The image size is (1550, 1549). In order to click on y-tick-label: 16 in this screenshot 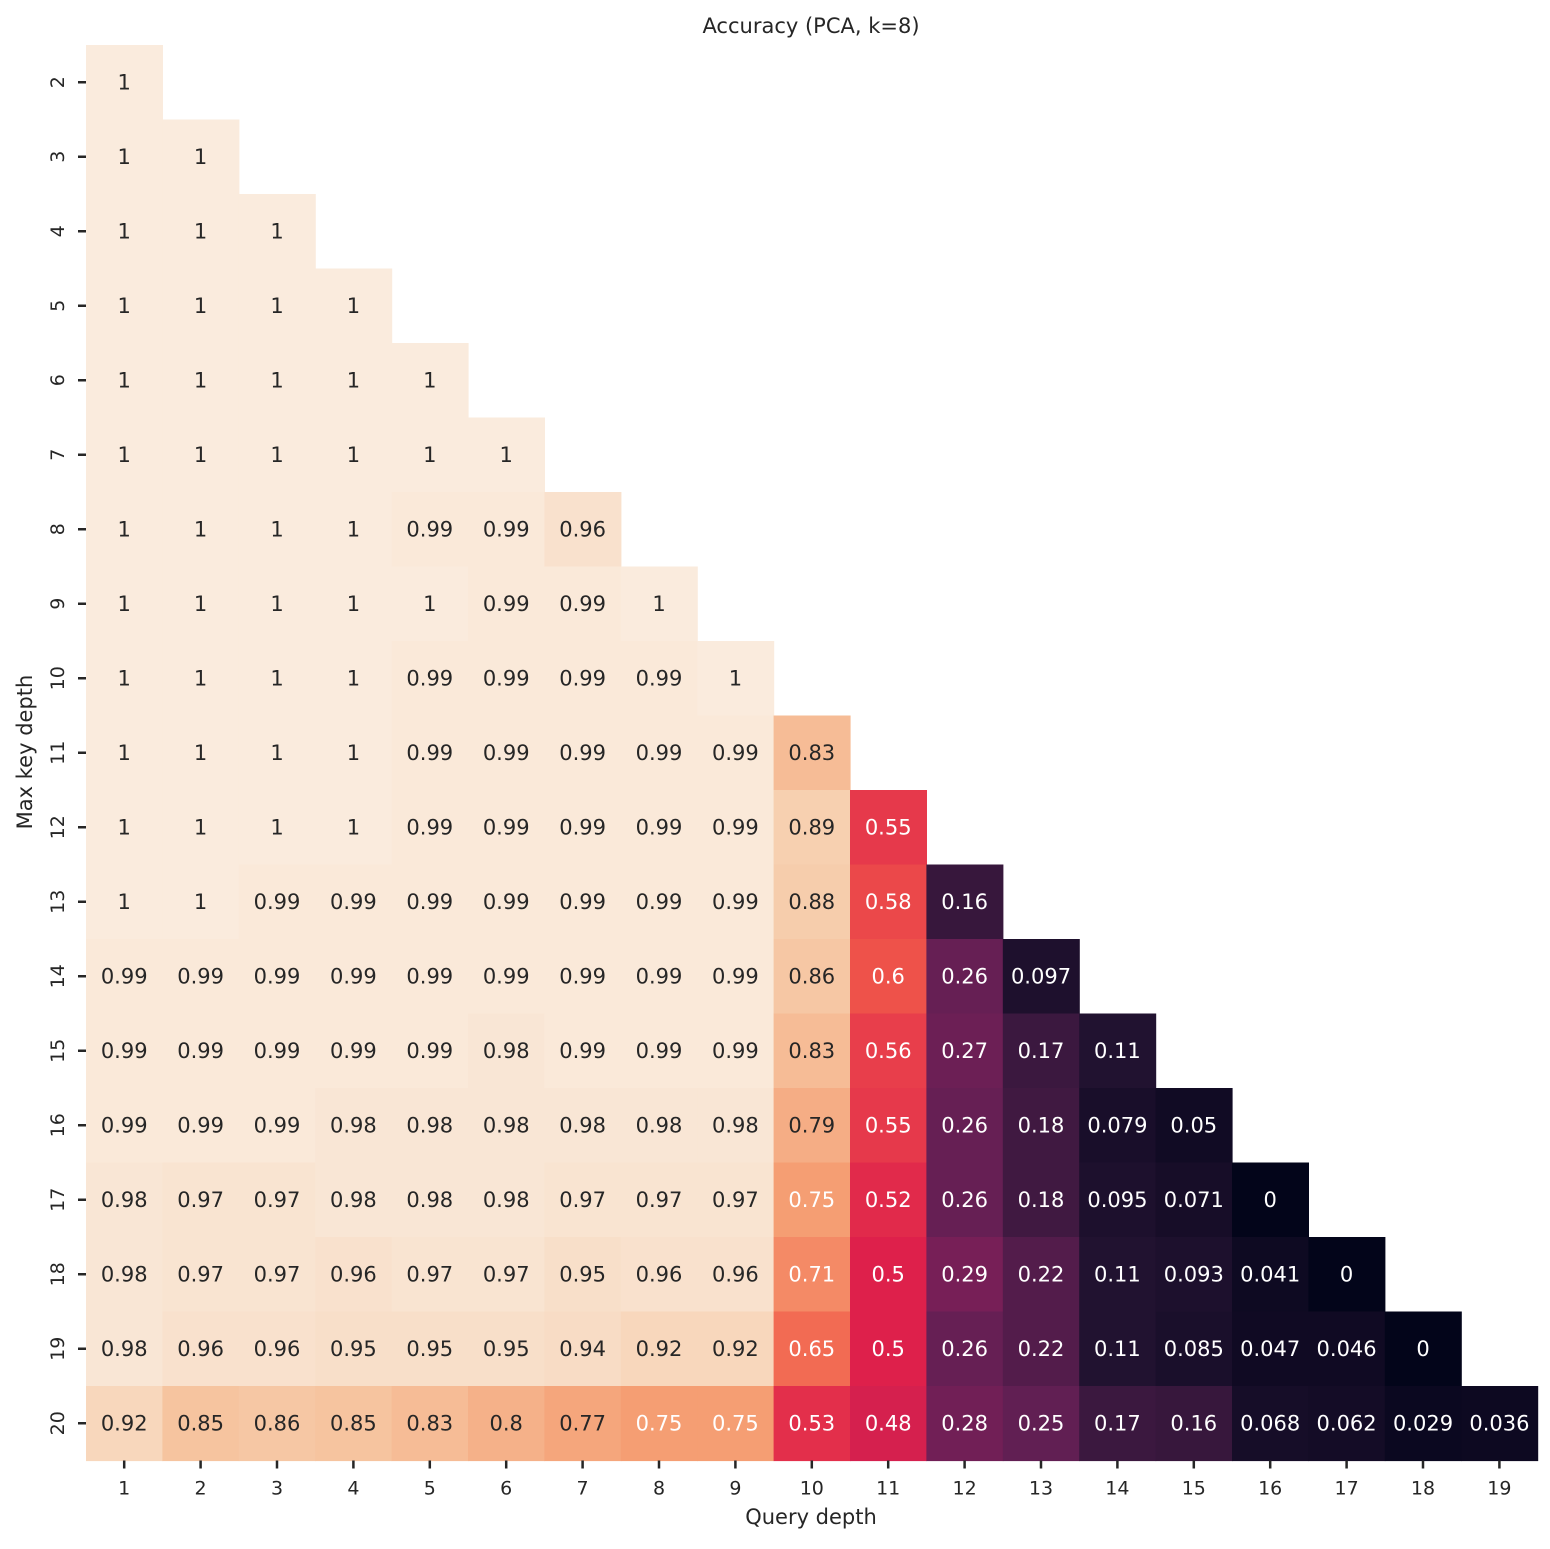, I will do `click(58, 1125)`.